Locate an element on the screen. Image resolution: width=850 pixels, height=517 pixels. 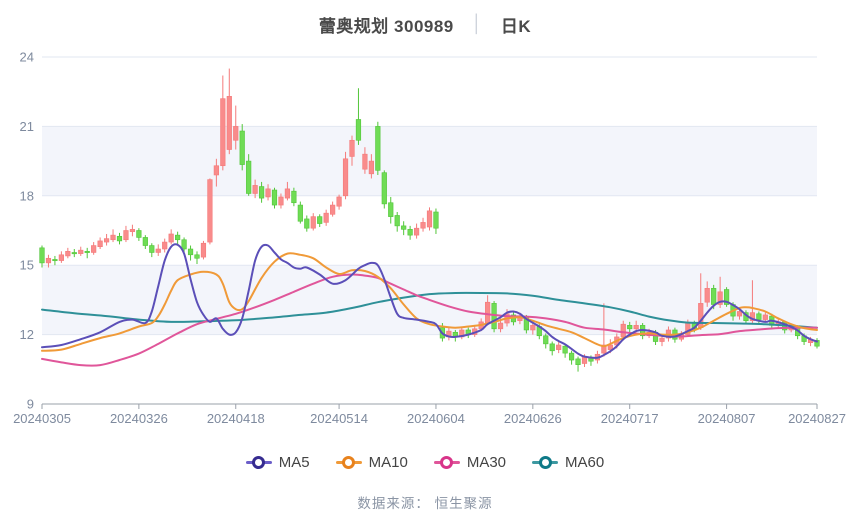
svg-text: 20240604 is located at coordinates (436, 418).